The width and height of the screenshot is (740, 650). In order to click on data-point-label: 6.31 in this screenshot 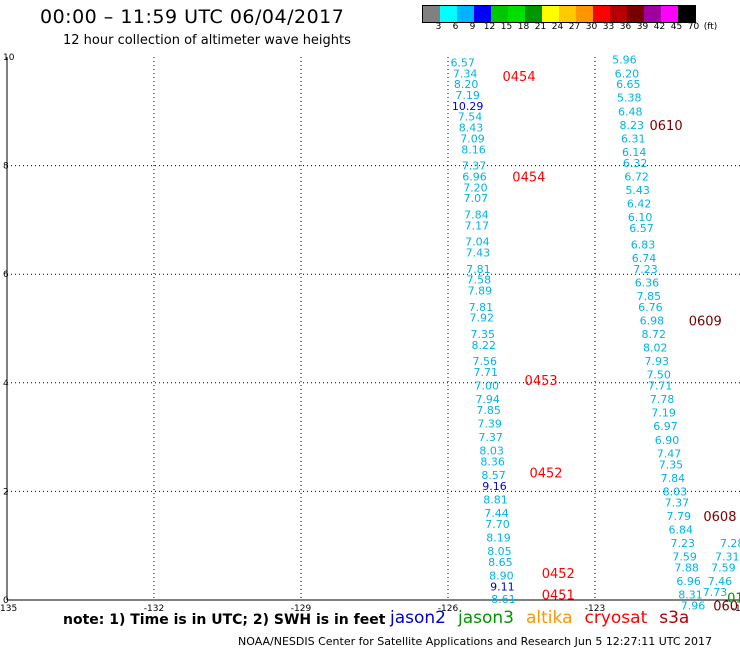, I will do `click(633, 138)`.